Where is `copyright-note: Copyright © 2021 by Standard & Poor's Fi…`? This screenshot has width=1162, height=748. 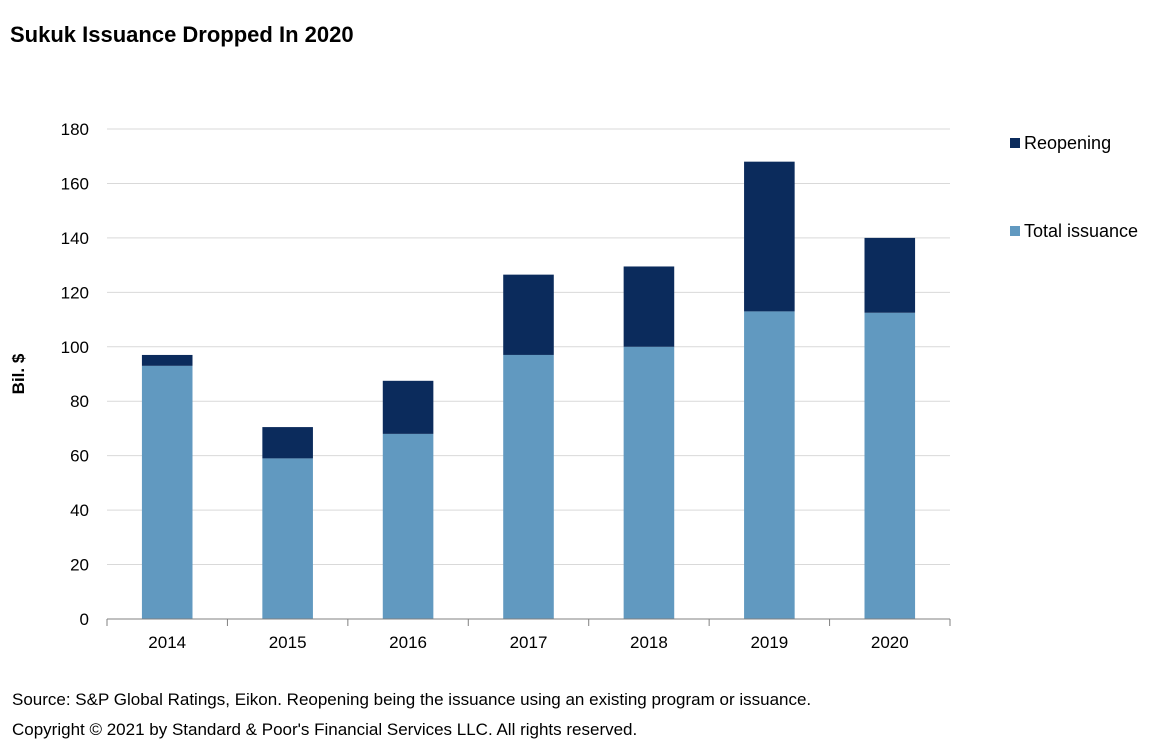
copyright-note: Copyright © 2021 by Standard & Poor's Fi… is located at coordinates (325, 729).